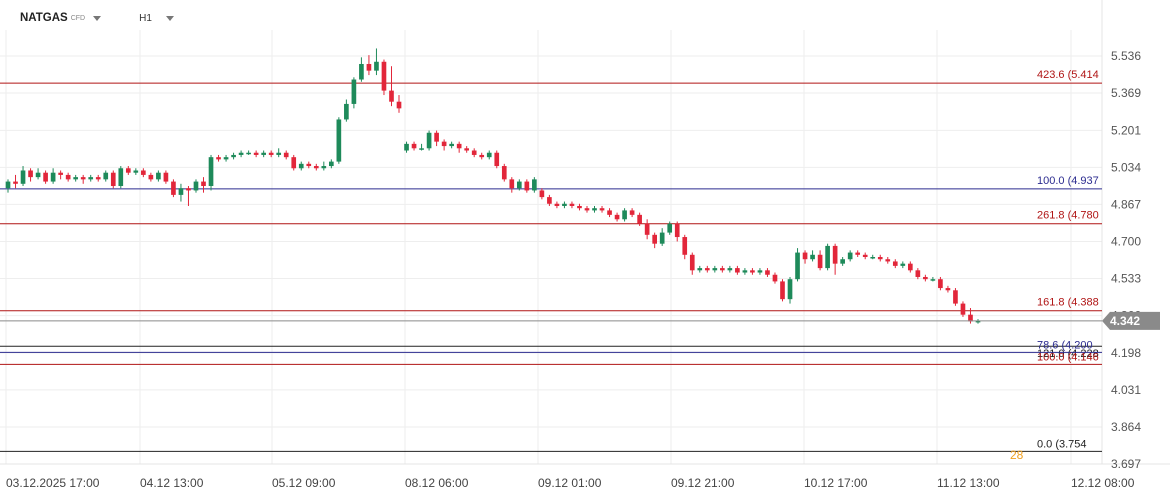 This screenshot has width=1170, height=499. What do you see at coordinates (1103, 483) in the screenshot?
I see `x-tick-label: 12.12 08:00` at bounding box center [1103, 483].